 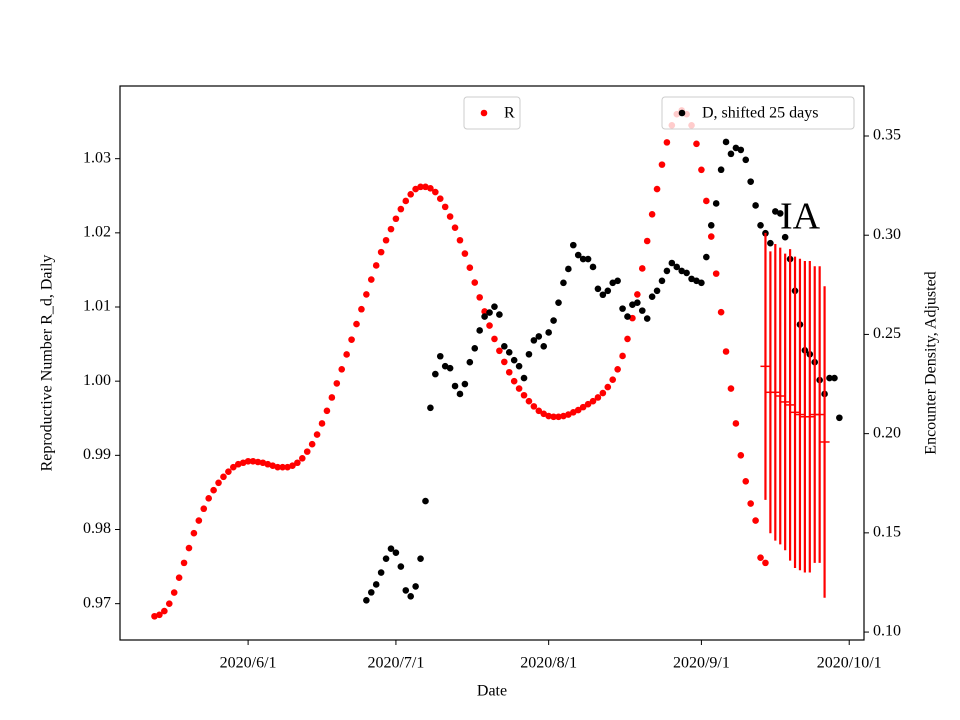 What do you see at coordinates (887, 333) in the screenshot?
I see `y2-tick-label: 0.25` at bounding box center [887, 333].